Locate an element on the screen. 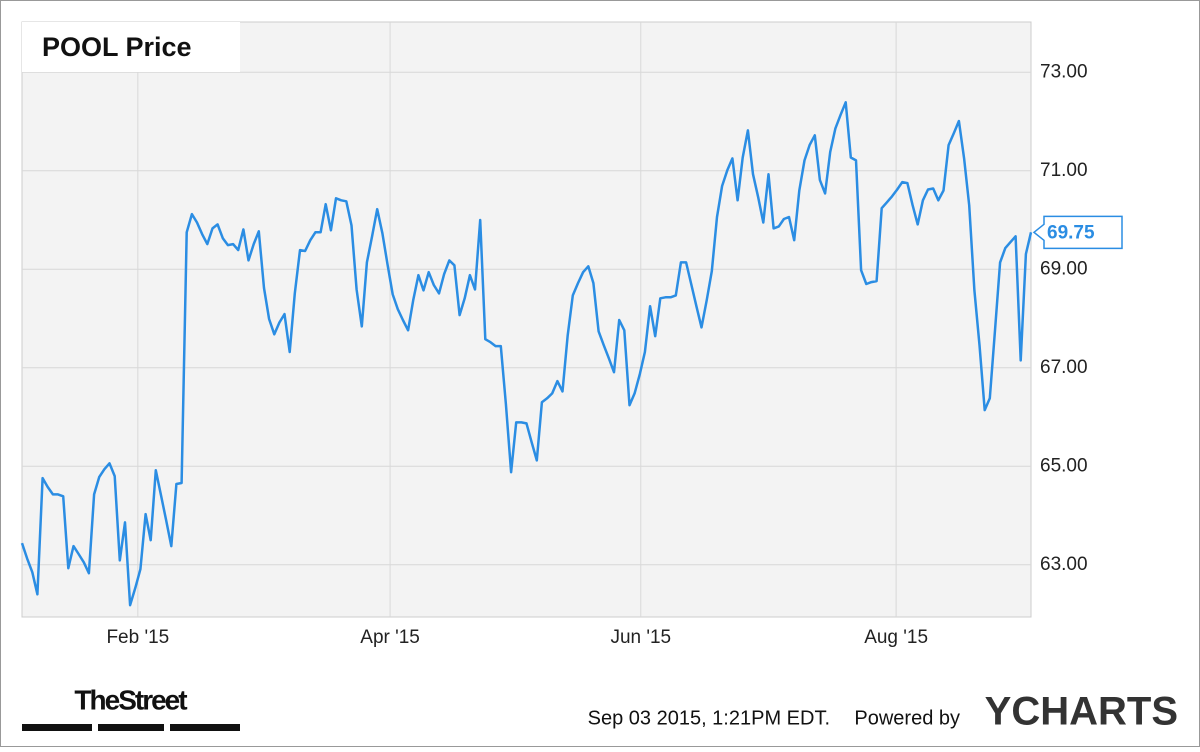 The width and height of the screenshot is (1200, 752). y-tick-label: 65.00 is located at coordinates (1064, 465).